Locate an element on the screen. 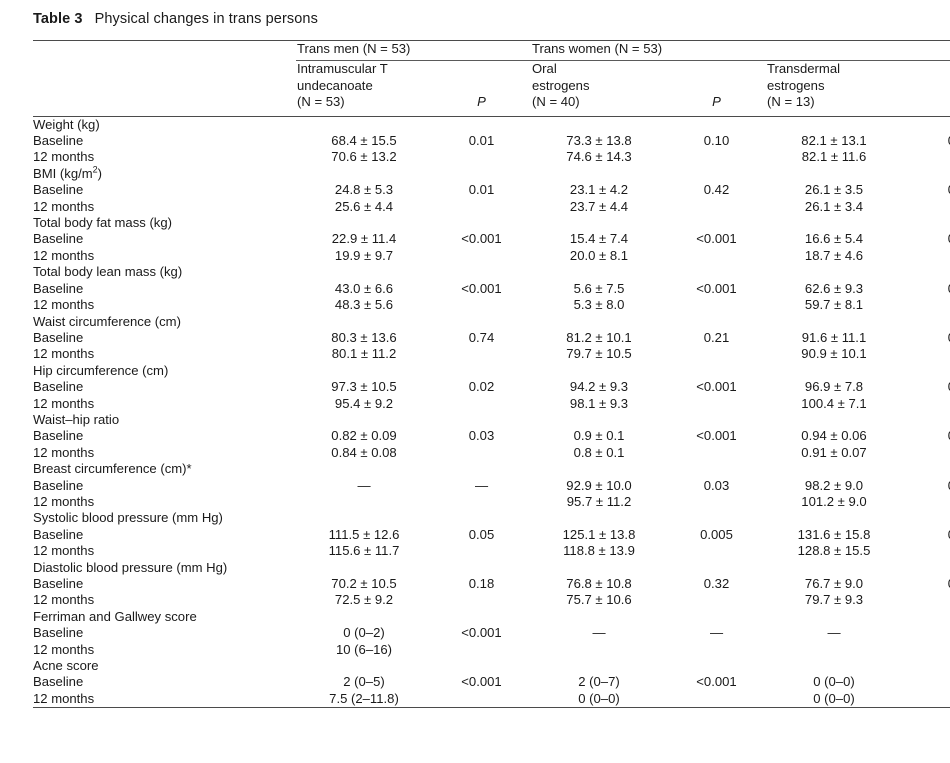  cell-transdermal-estrogens-months12: 59.7 ± 8.1 is located at coordinates (834, 305).